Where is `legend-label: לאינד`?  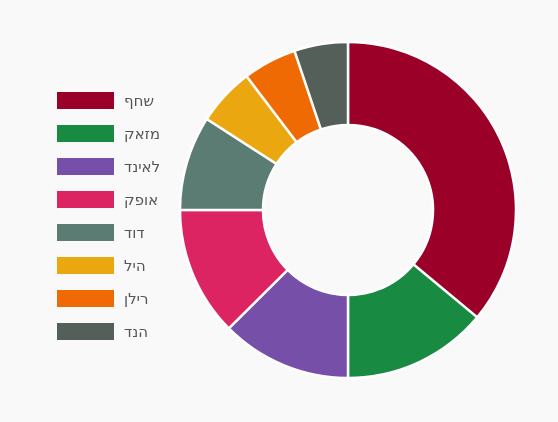
legend-label: לאינד is located at coordinates (142, 166).